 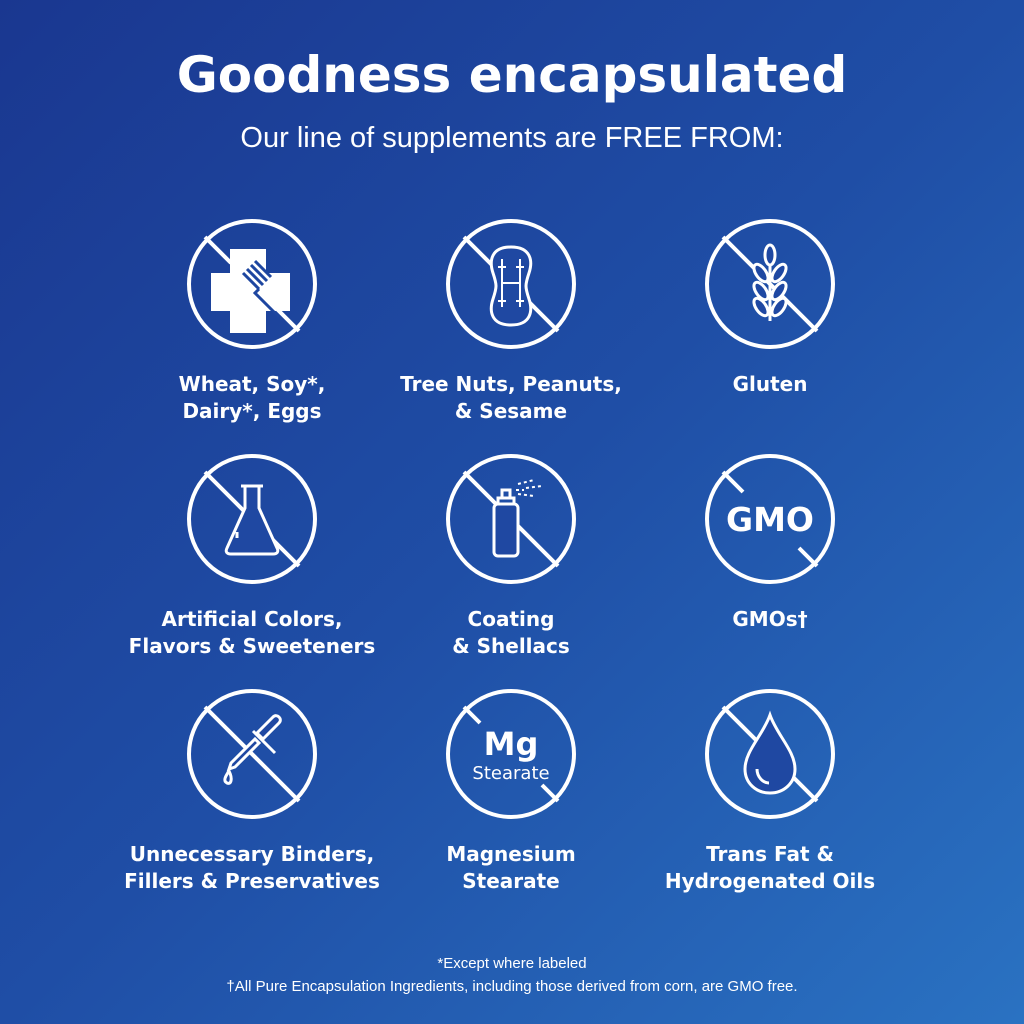 What do you see at coordinates (512, 963) in the screenshot?
I see `footnote-except: *Except where labeled` at bounding box center [512, 963].